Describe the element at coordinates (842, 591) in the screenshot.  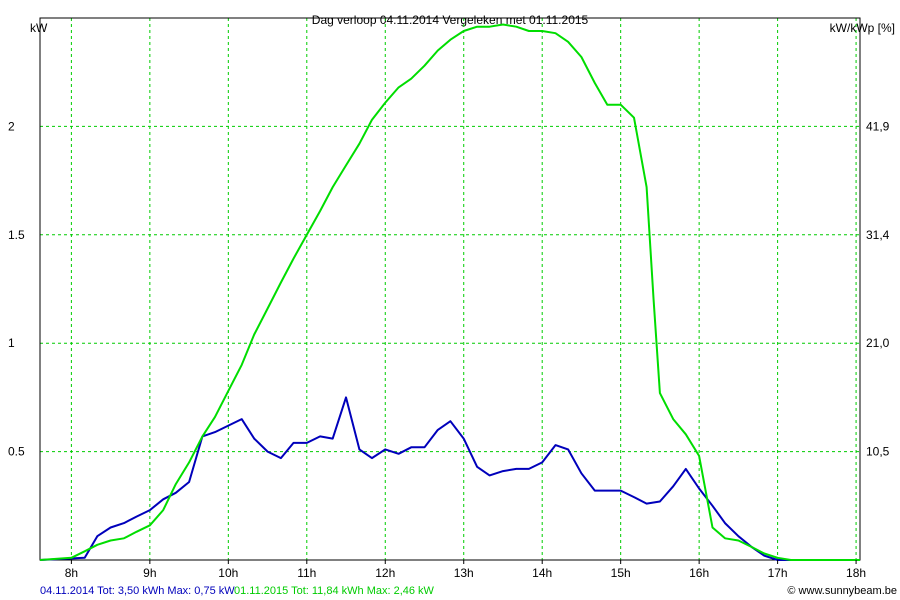
I see `credit-text: © www.sunnybeam.be` at that location.